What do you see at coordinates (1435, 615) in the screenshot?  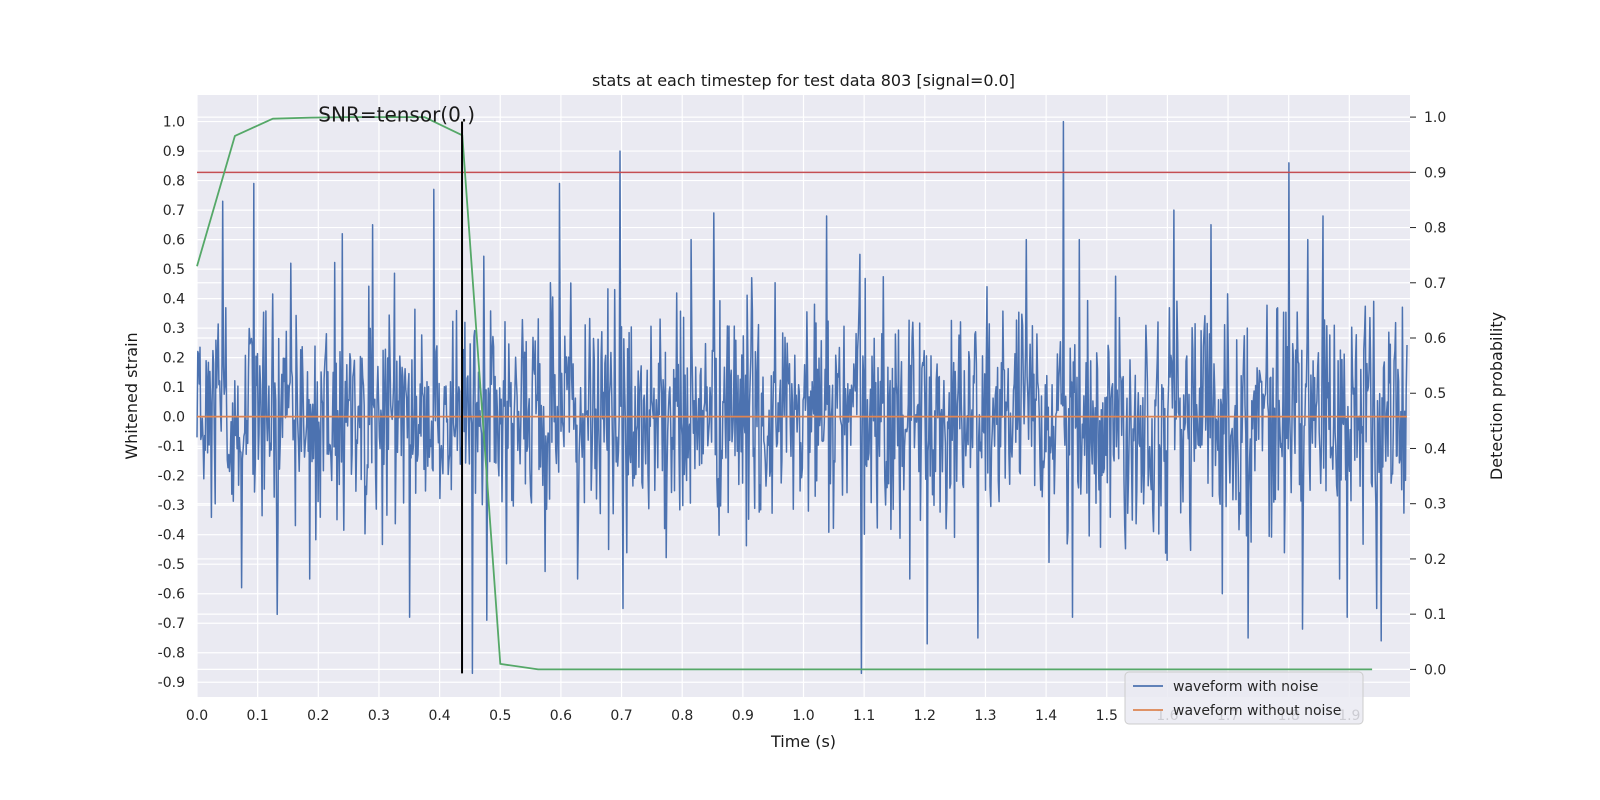 I see `y2-tick-label: 0.1` at bounding box center [1435, 615].